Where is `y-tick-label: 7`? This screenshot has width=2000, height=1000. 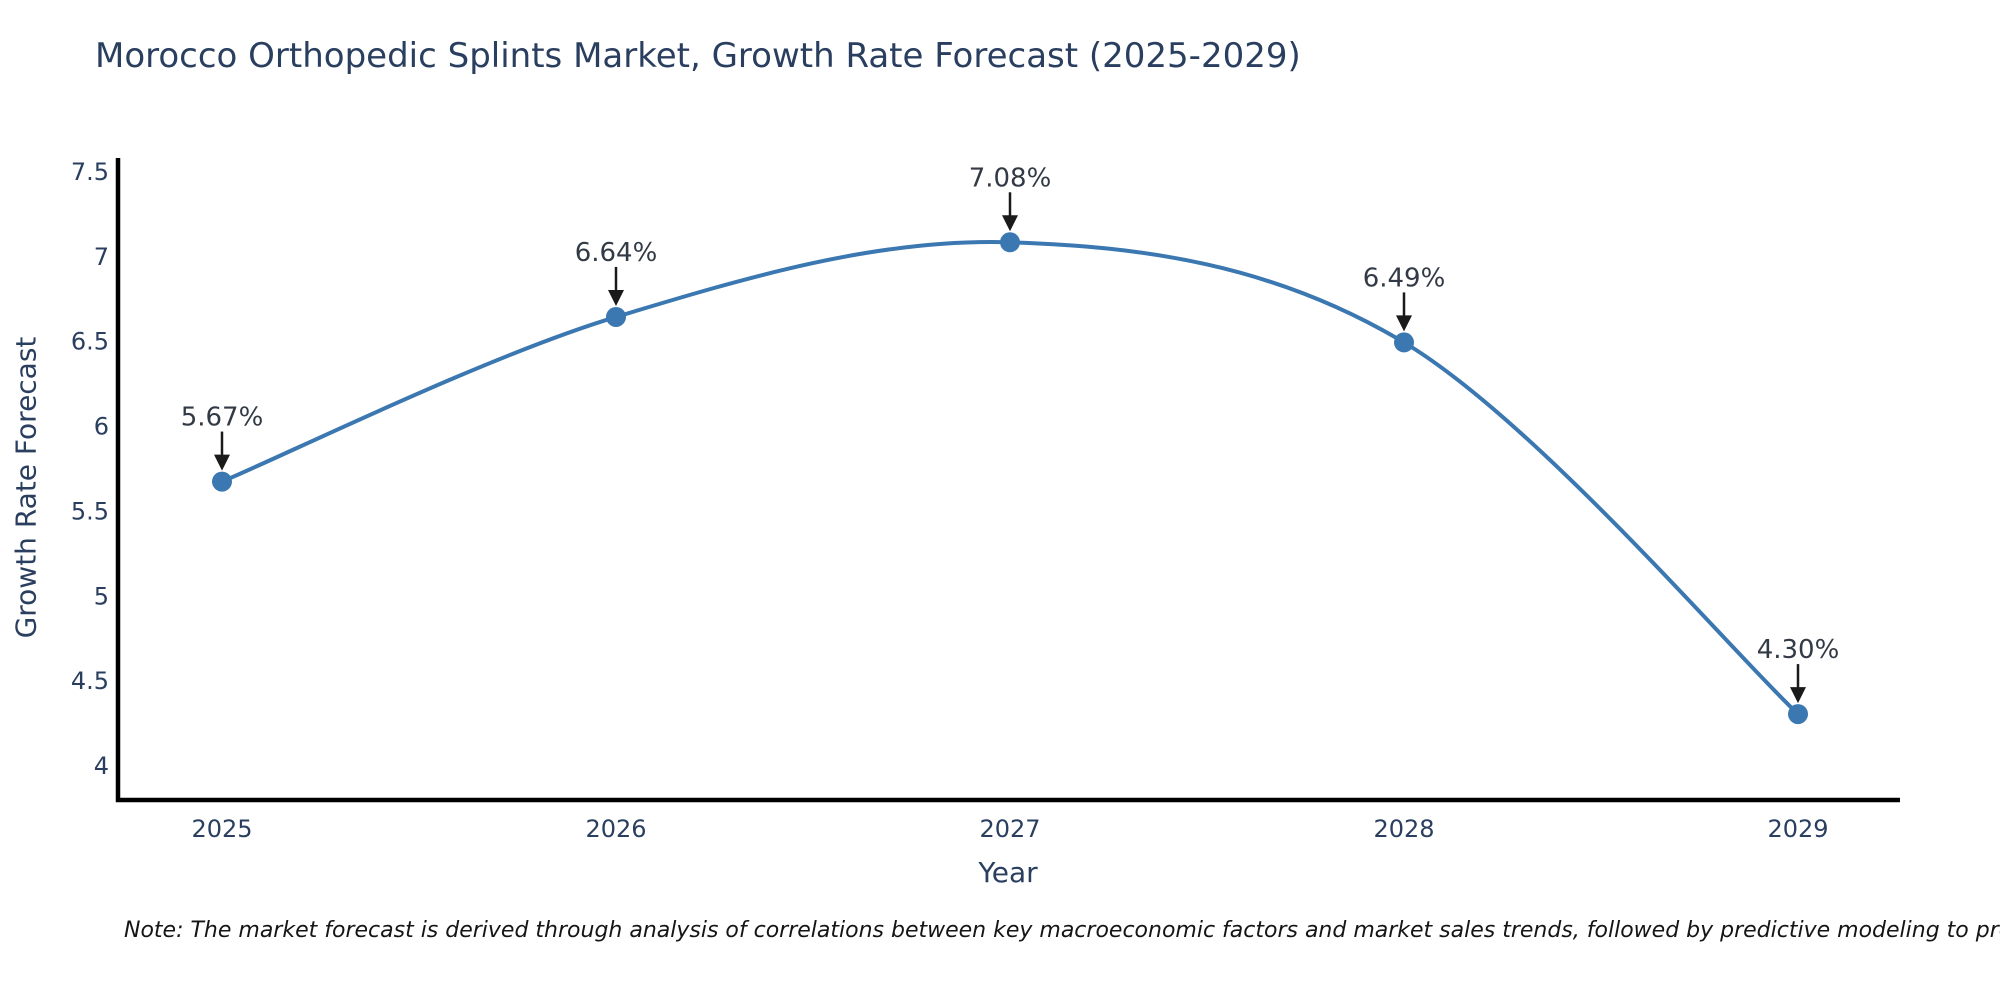 y-tick-label: 7 is located at coordinates (101, 257).